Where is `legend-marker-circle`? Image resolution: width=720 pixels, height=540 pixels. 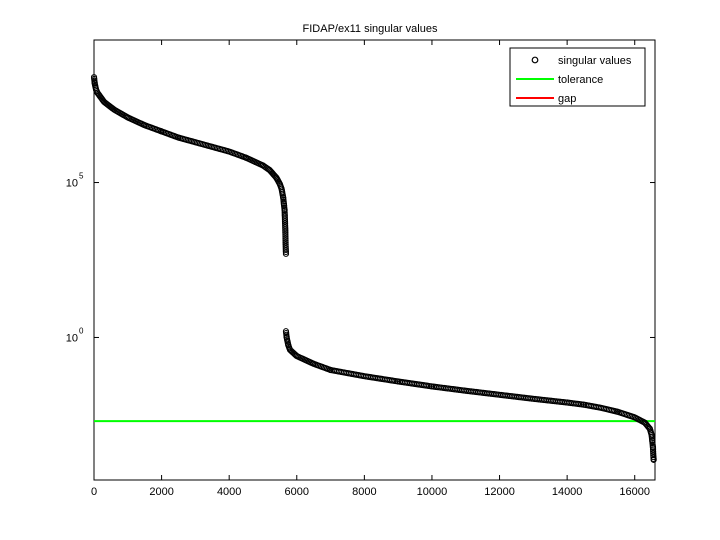 legend-marker-circle is located at coordinates (535, 60).